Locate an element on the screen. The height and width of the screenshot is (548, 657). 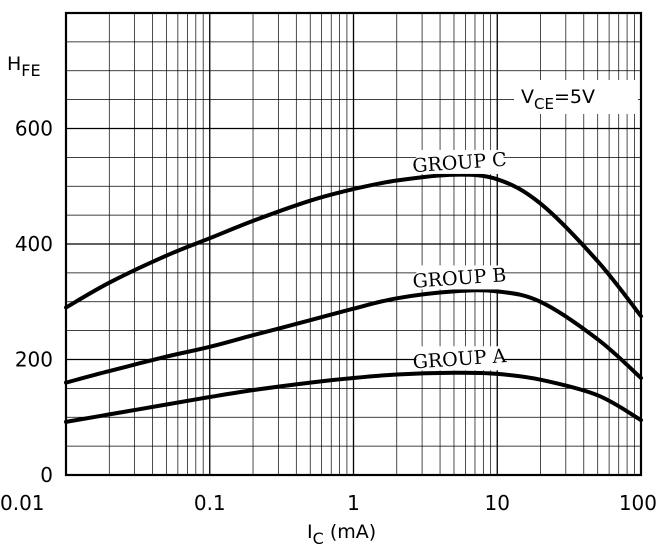
y-tick-label: 600 is located at coordinates (34, 129).